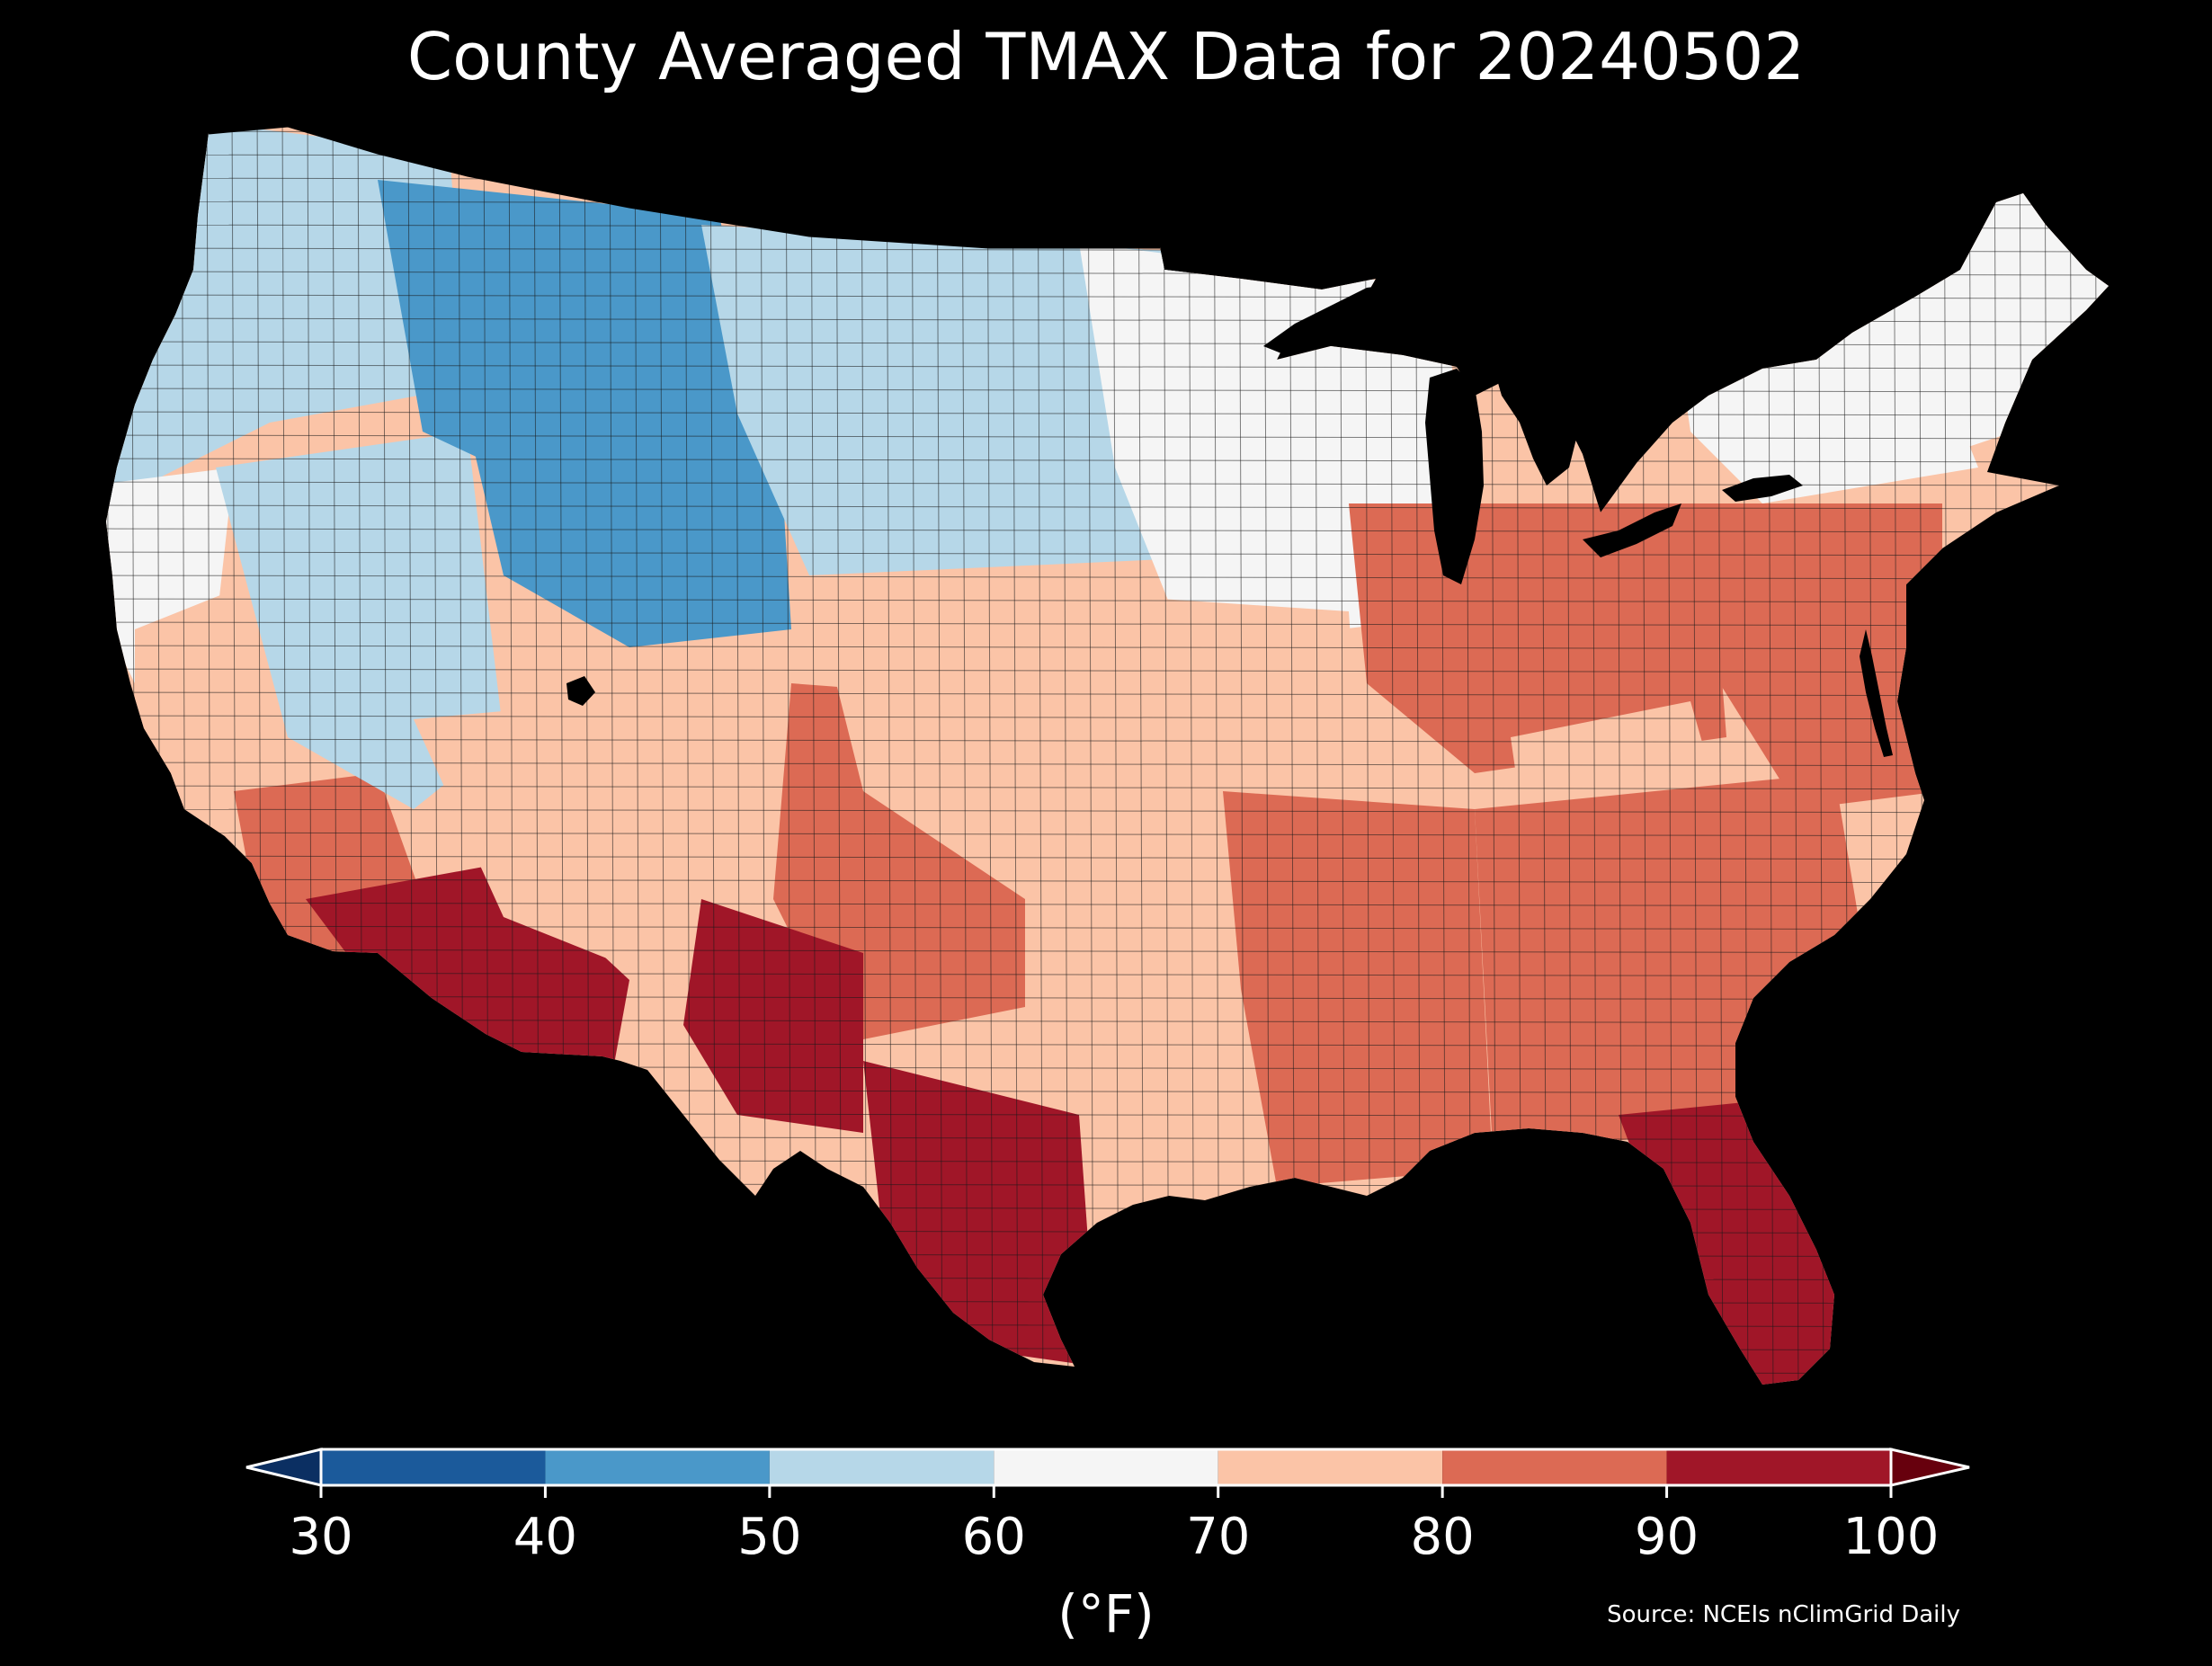  Describe the element at coordinates (769, 1537) in the screenshot. I see `colorbar-tick-label: 50` at that location.